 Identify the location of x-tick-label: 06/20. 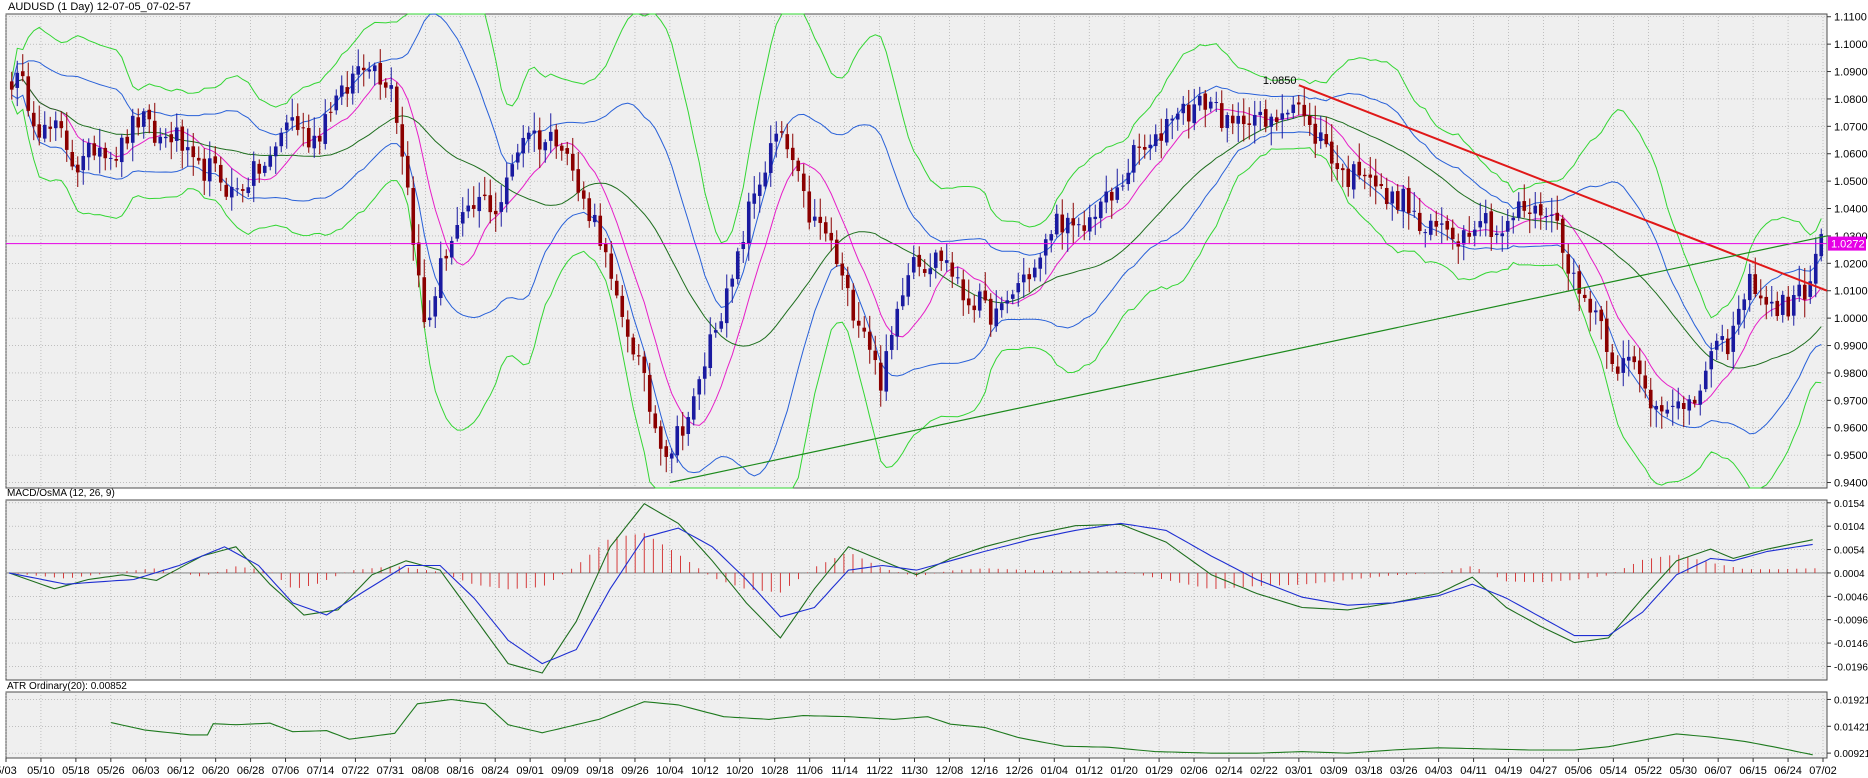
(216, 771).